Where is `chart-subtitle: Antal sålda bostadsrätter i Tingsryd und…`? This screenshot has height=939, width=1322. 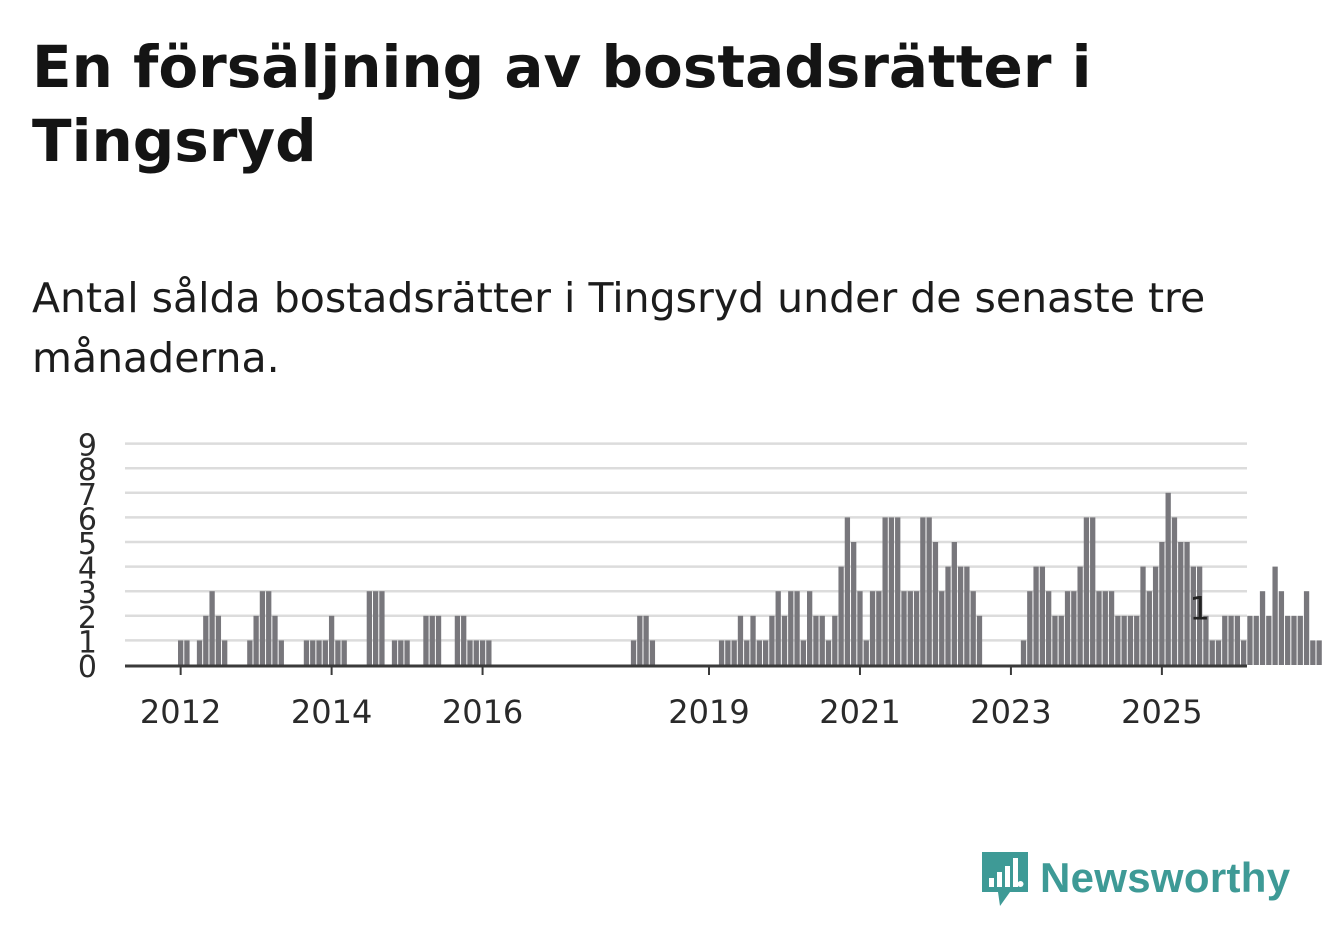 chart-subtitle: Antal sålda bostadsrätter i Tingsryd und… is located at coordinates (619, 328).